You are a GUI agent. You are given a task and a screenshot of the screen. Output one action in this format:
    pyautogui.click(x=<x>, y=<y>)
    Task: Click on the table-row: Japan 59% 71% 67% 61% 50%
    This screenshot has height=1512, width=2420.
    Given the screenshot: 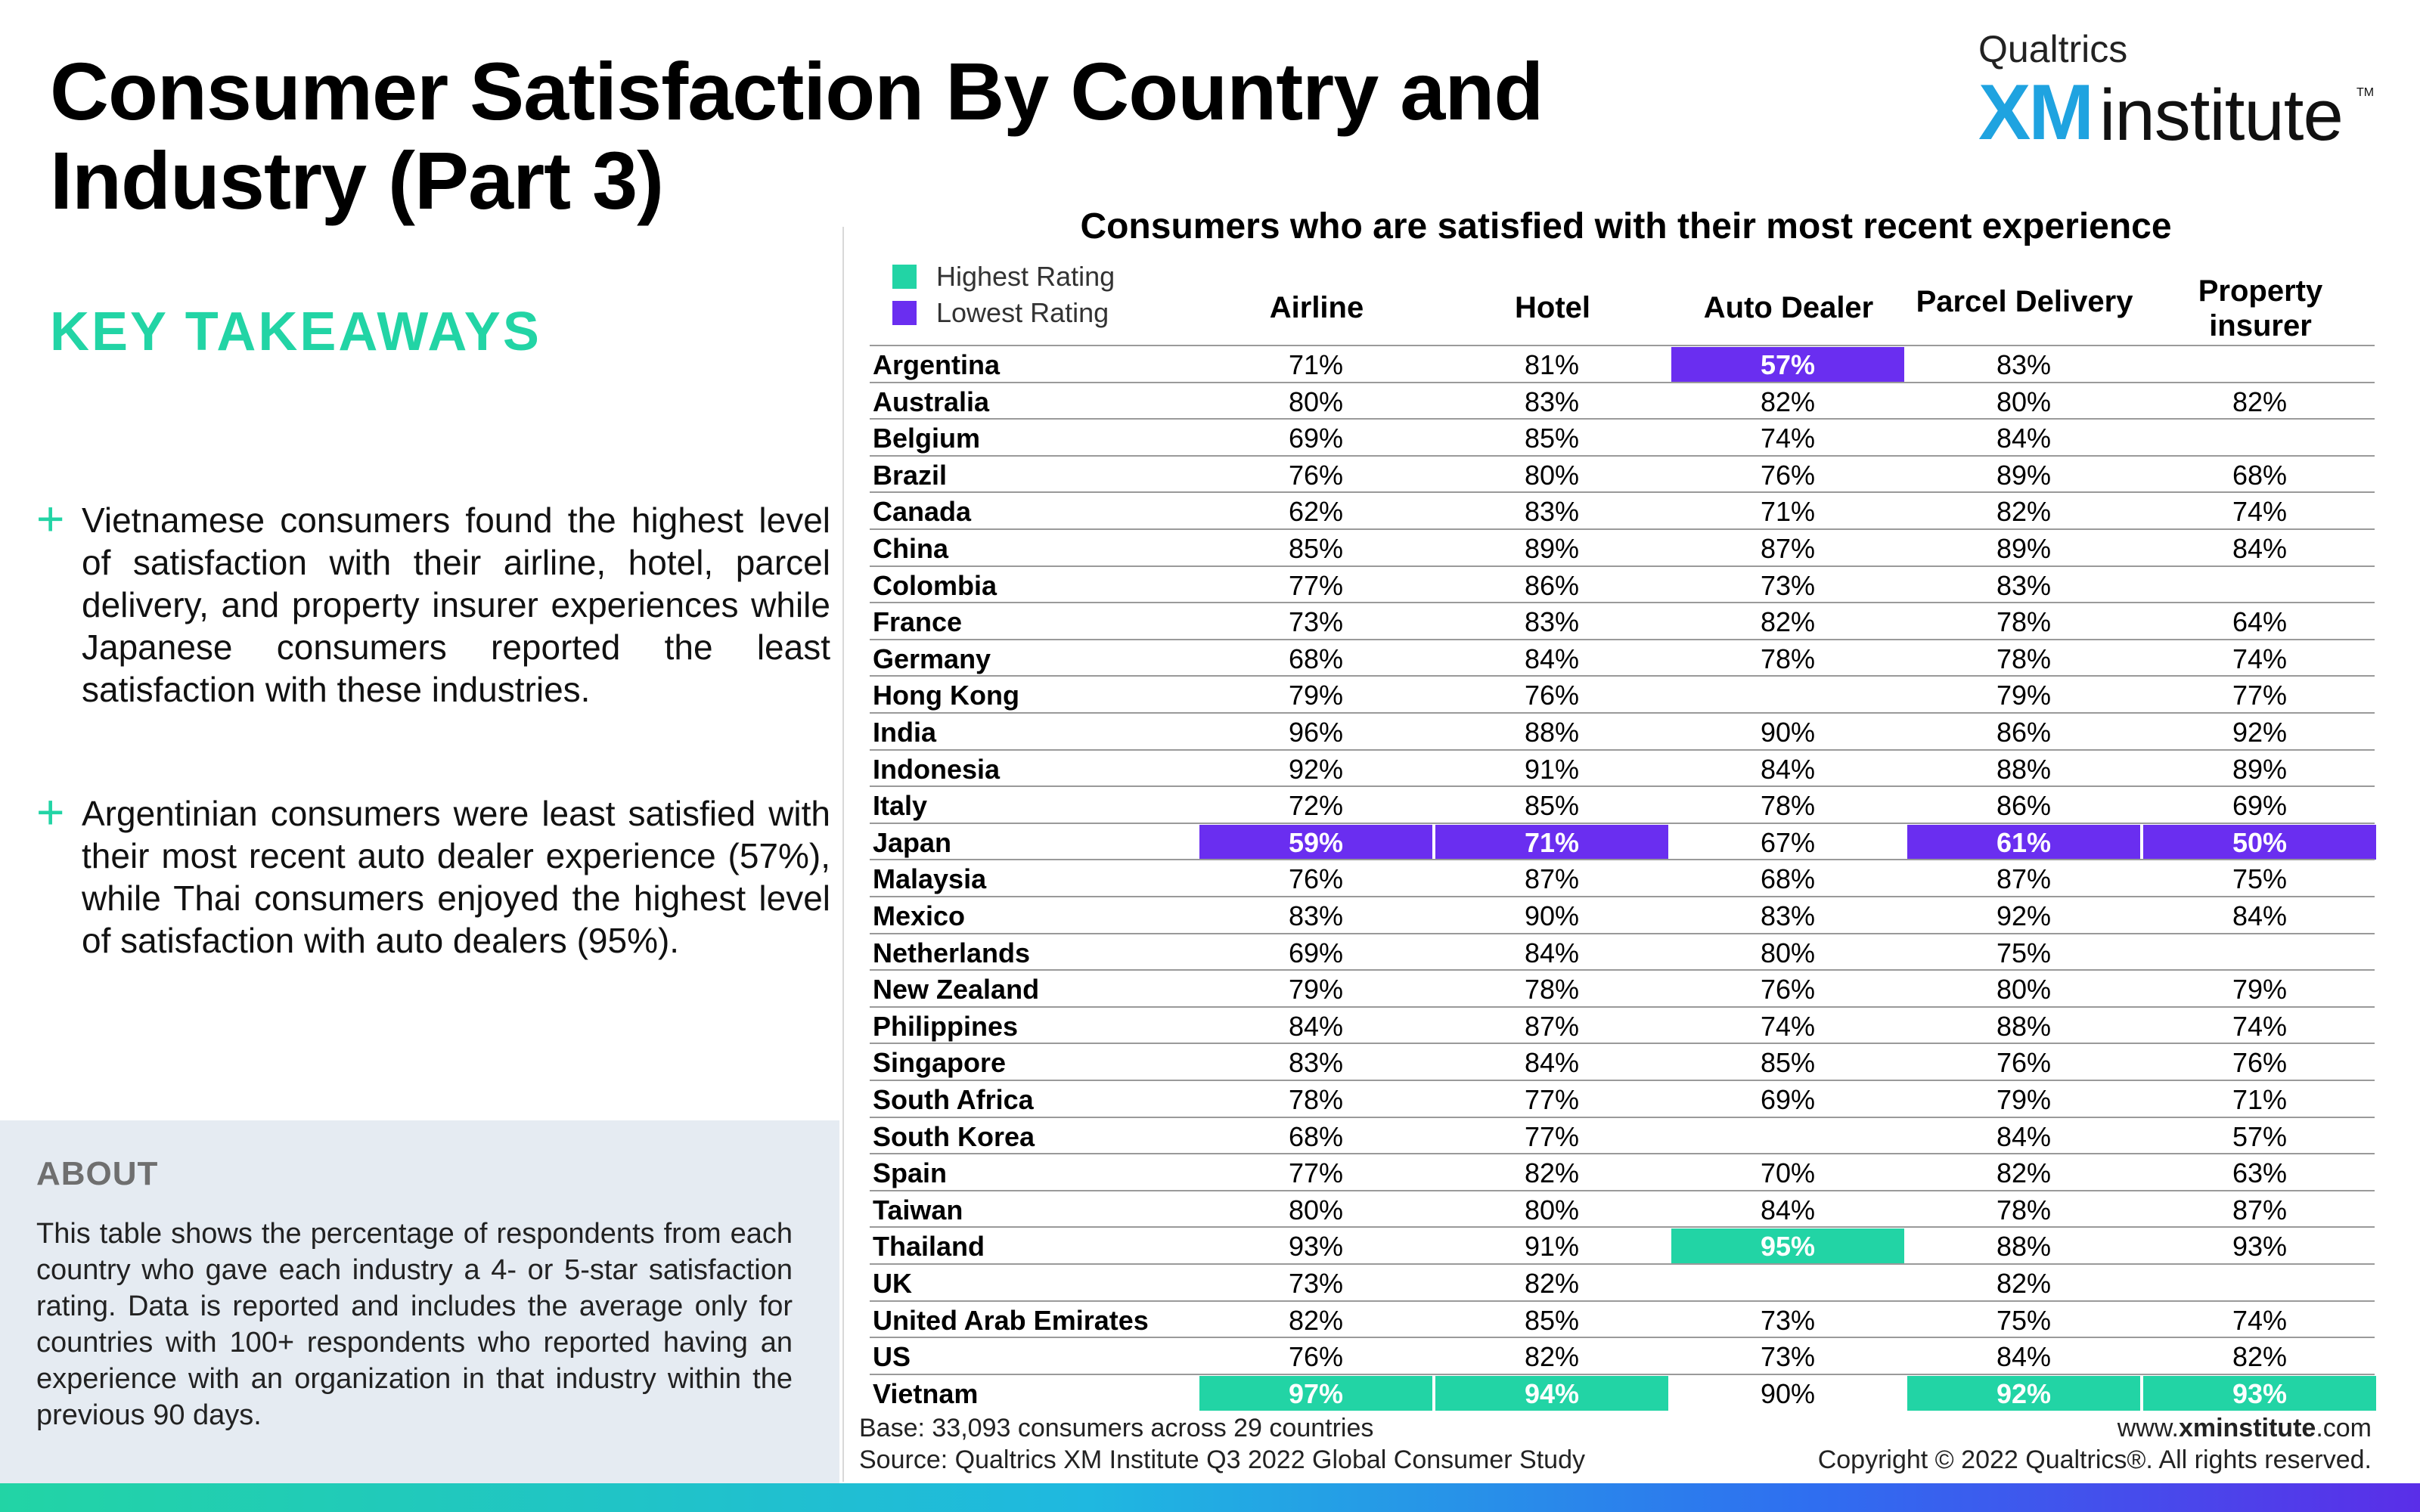 What is the action you would take?
    pyautogui.click(x=1623, y=841)
    